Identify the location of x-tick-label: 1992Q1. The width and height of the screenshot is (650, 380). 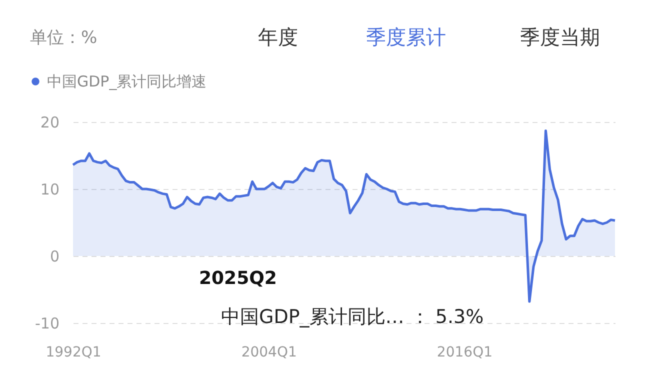
(74, 352).